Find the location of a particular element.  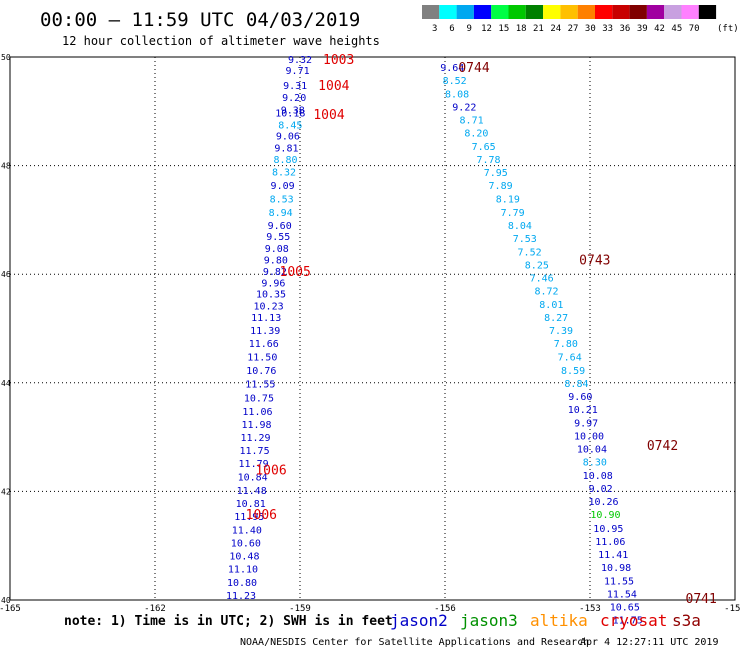

wave-height-value: 11.06 is located at coordinates (257, 412).